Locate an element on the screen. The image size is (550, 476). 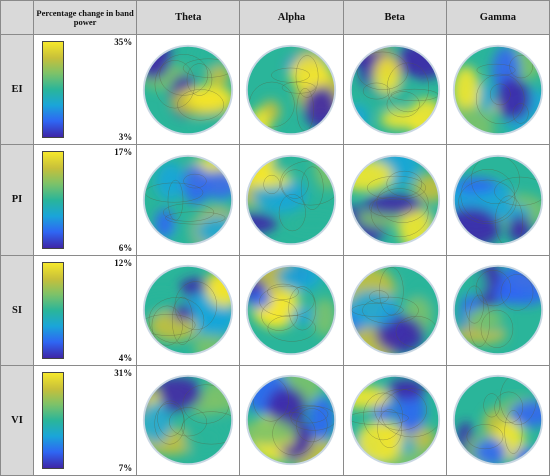
column-header-beta: Beta is located at coordinates (394, 17).